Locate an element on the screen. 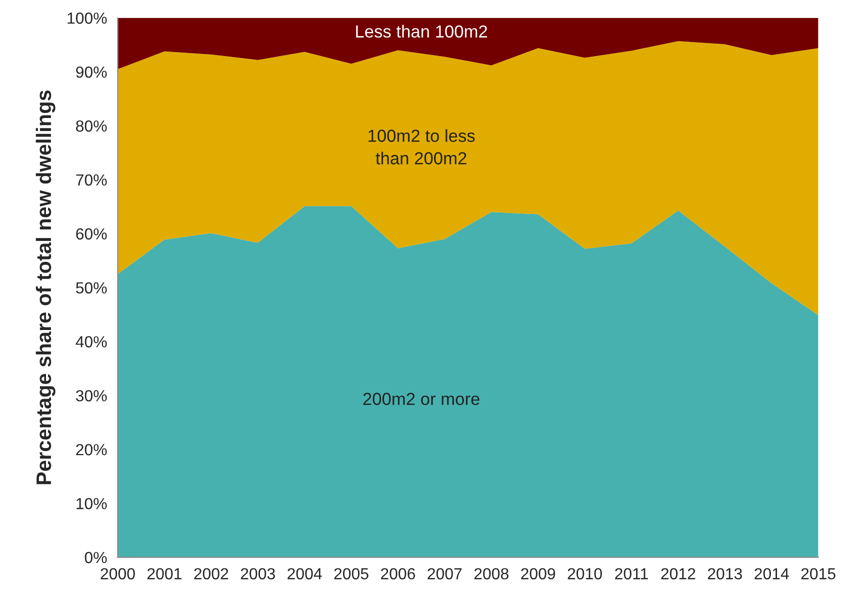  y-tick-label: 60% is located at coordinates (91, 234).